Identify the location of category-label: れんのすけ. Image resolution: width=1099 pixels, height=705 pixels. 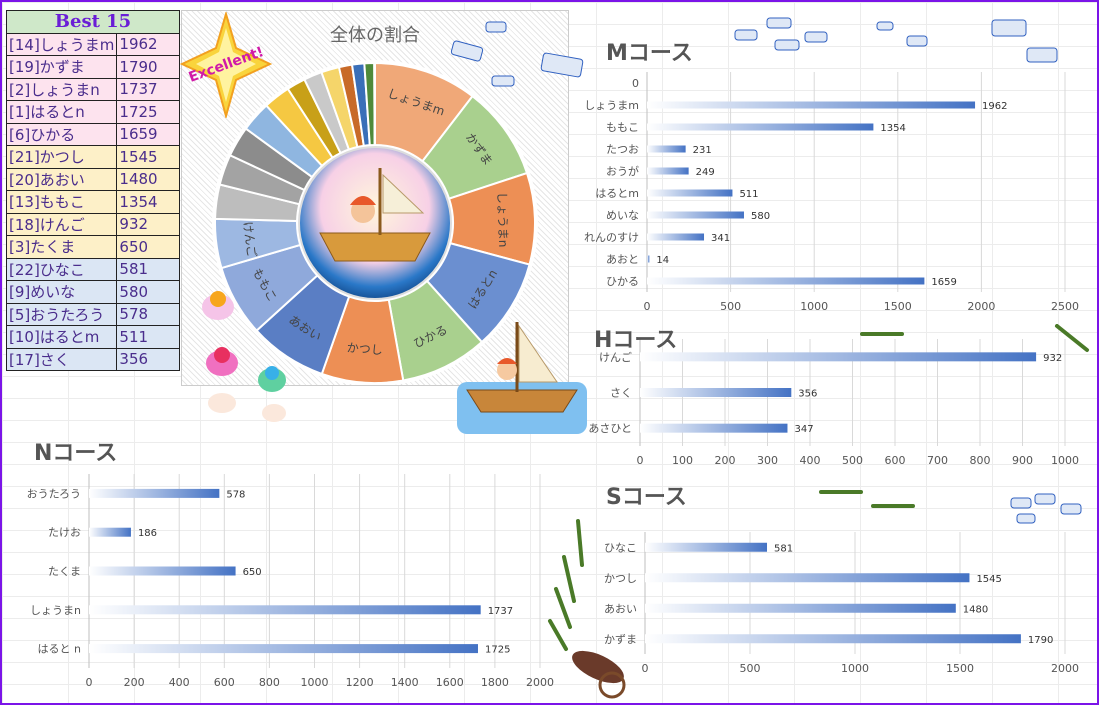
(611, 237).